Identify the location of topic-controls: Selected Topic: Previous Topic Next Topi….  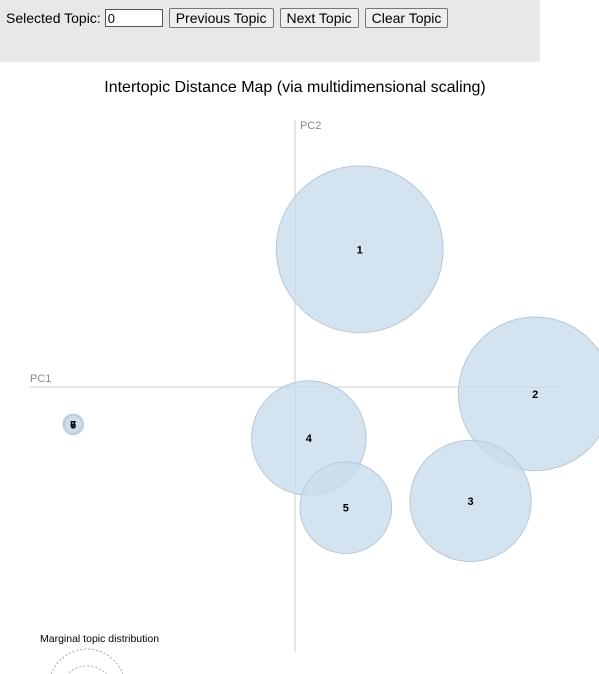
(227, 18).